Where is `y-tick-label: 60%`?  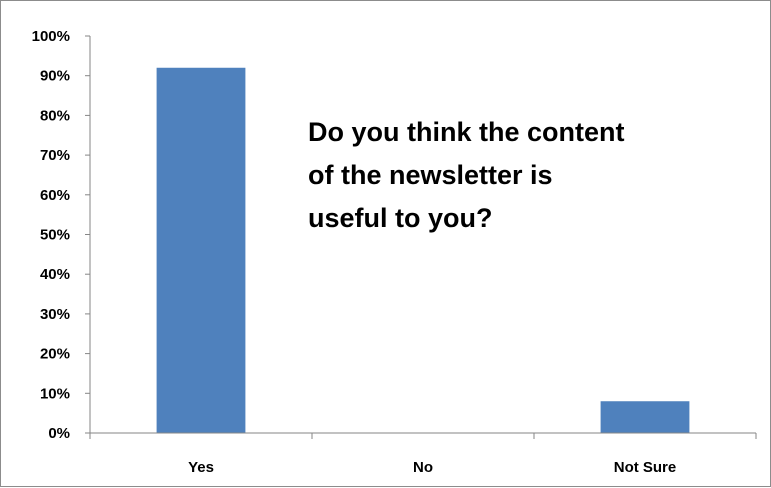 y-tick-label: 60% is located at coordinates (55, 195).